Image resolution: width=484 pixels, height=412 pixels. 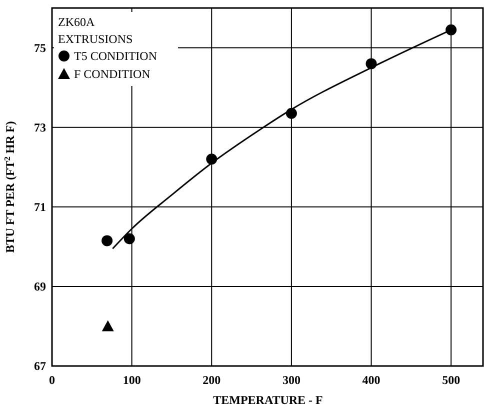 I want to click on y-tick-label: 69, so click(x=40, y=286).